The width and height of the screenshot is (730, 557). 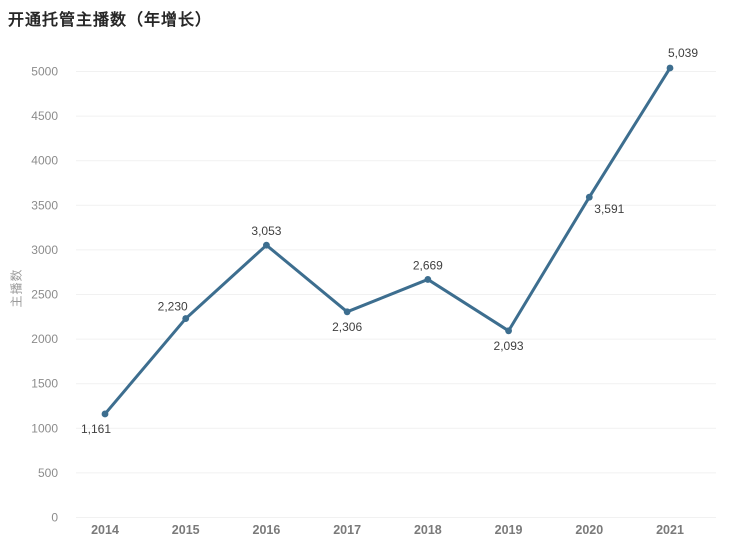 What do you see at coordinates (110, 20) in the screenshot?
I see `chart-title: 开通托管主播数（年增长）` at bounding box center [110, 20].